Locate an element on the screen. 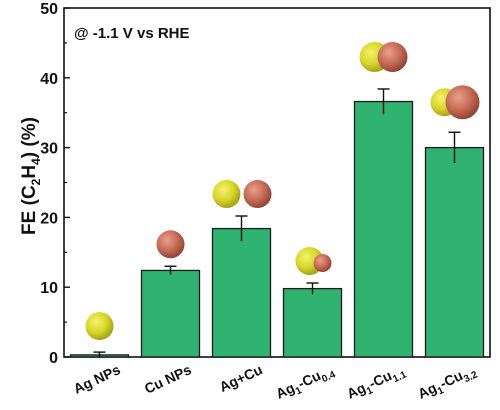 The width and height of the screenshot is (500, 410). x-tick-label-main: Cu NPs is located at coordinates (168, 379).